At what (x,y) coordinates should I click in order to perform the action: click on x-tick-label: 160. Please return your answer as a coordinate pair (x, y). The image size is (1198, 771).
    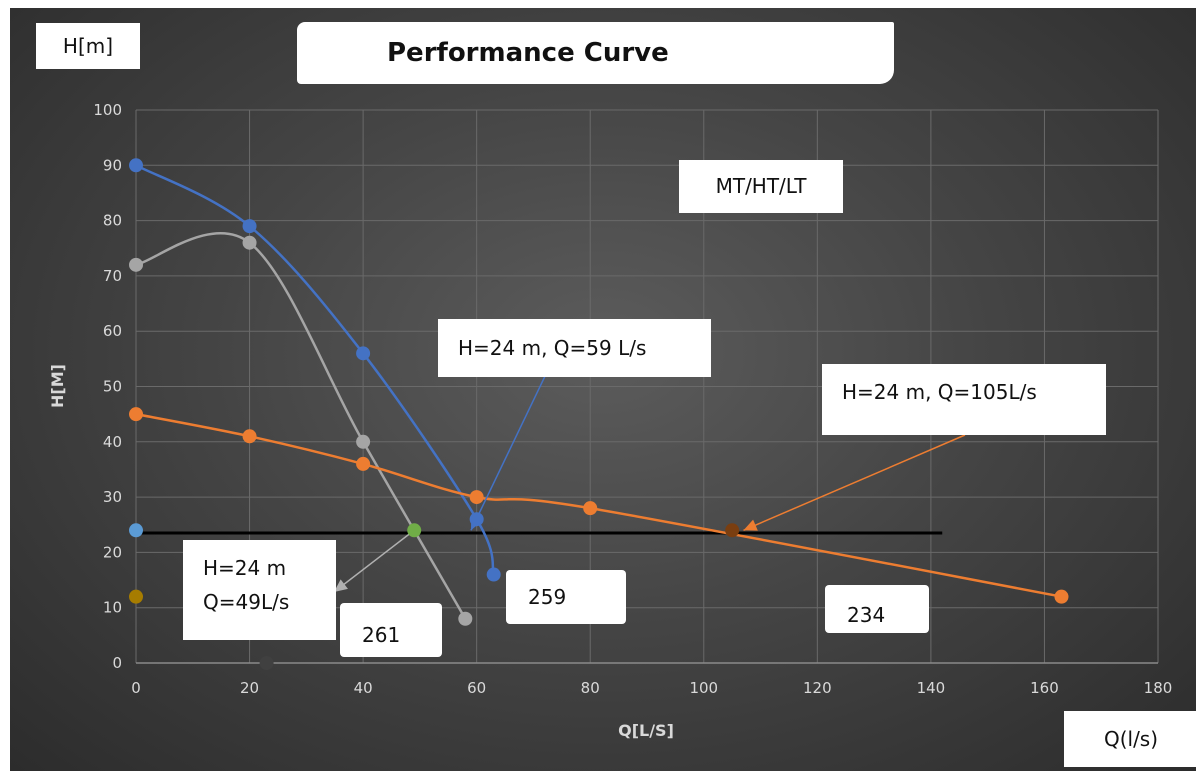
    Looking at the image, I should click on (1044, 688).